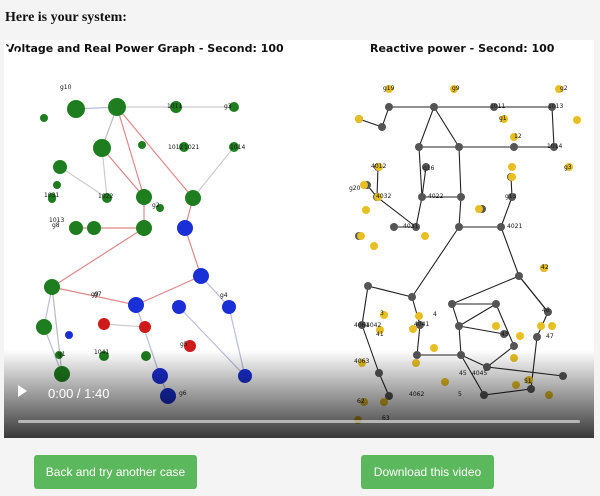  I want to click on node-label: 46, so click(546, 310).